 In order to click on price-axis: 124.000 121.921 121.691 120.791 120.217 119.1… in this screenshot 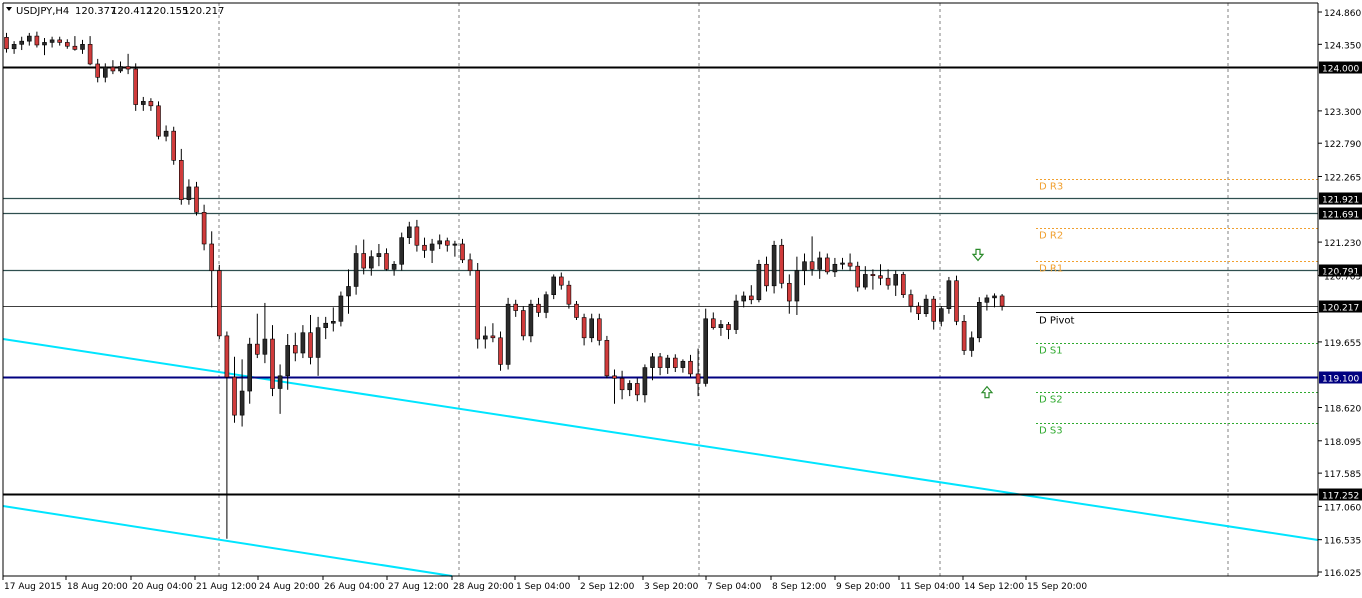, I will do `click(1340, 294)`.